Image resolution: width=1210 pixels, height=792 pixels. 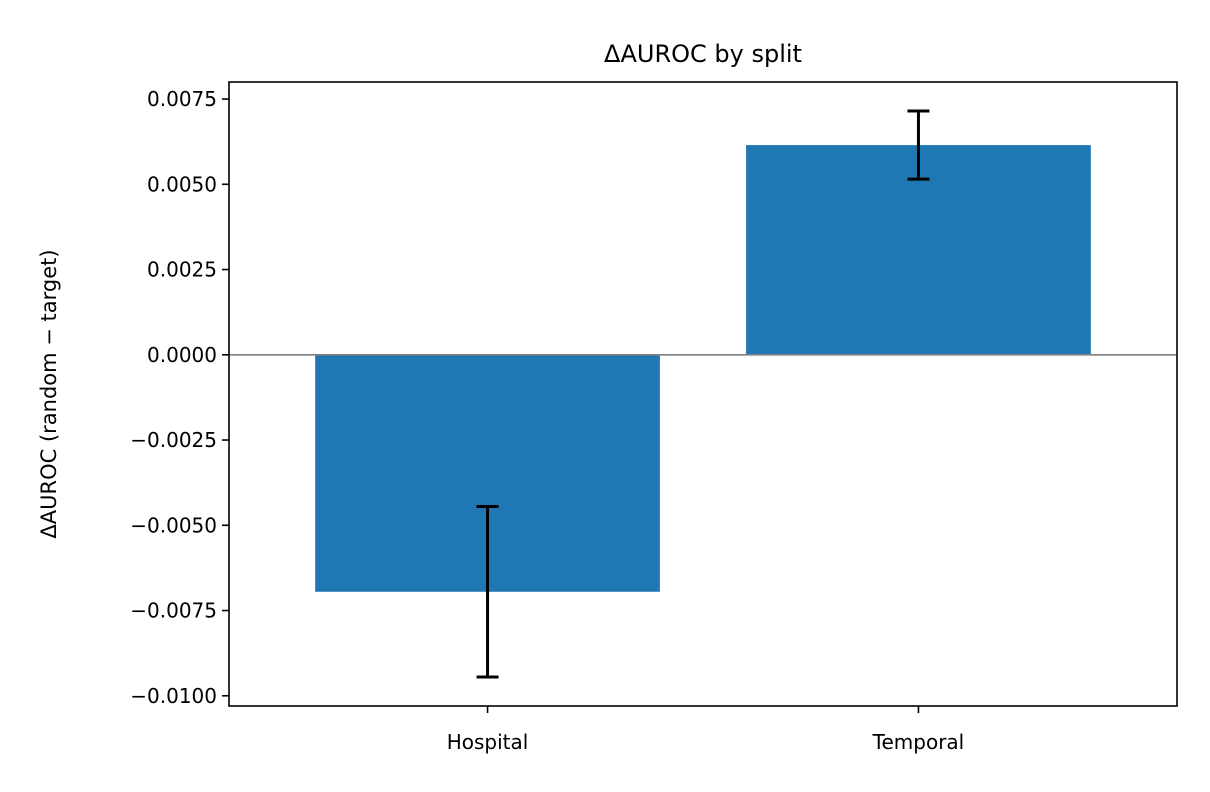 What do you see at coordinates (703, 54) in the screenshot?
I see `chart-title: ΔAUROC by split` at bounding box center [703, 54].